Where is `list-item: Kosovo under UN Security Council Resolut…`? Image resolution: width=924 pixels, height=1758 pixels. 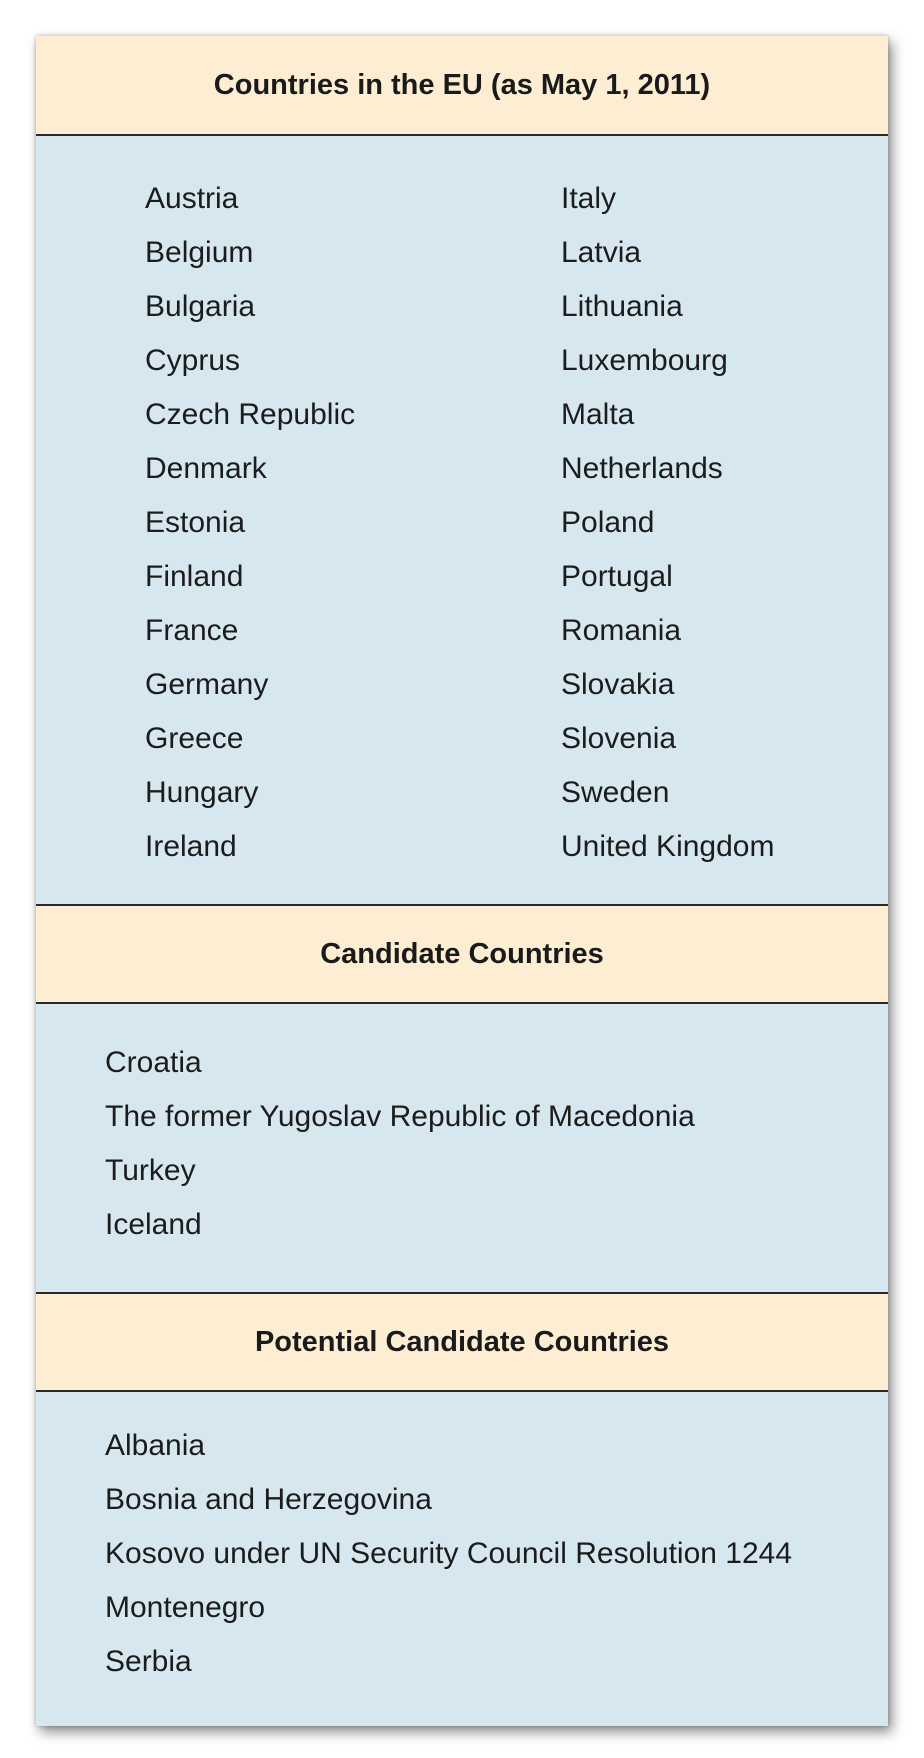
list-item: Kosovo under UN Security Council Resolut… is located at coordinates (449, 1553).